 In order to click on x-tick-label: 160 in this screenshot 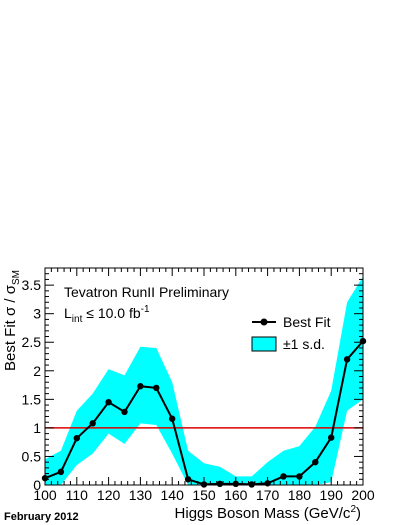, I will do `click(236, 495)`.